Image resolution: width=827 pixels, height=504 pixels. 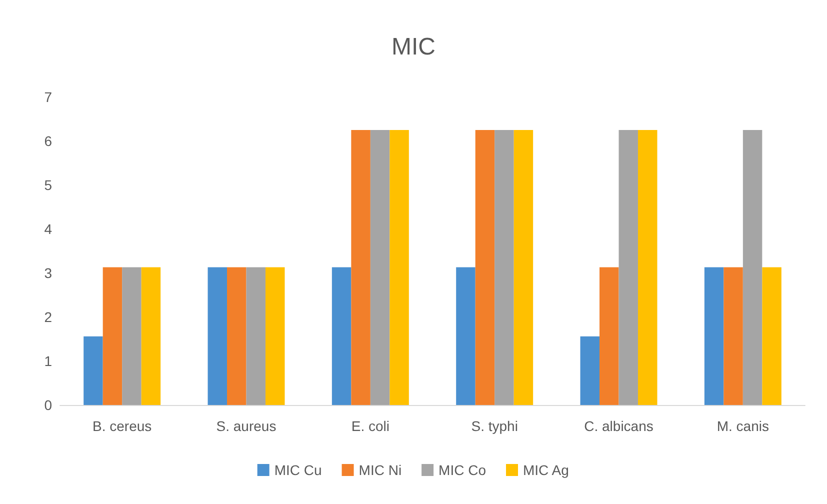 What do you see at coordinates (48, 317) in the screenshot?
I see `y-tick-label: 2` at bounding box center [48, 317].